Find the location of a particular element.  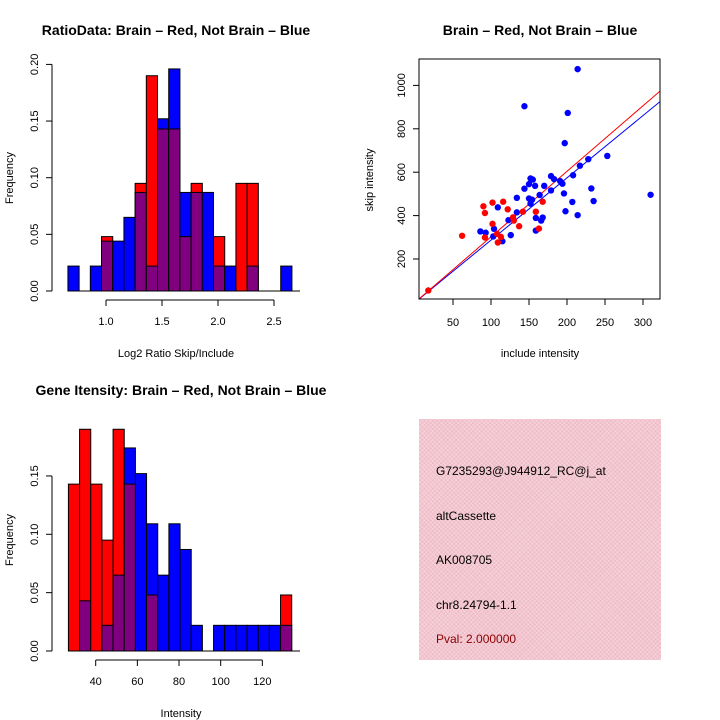

x-tick-label: 250 is located at coordinates (605, 323).